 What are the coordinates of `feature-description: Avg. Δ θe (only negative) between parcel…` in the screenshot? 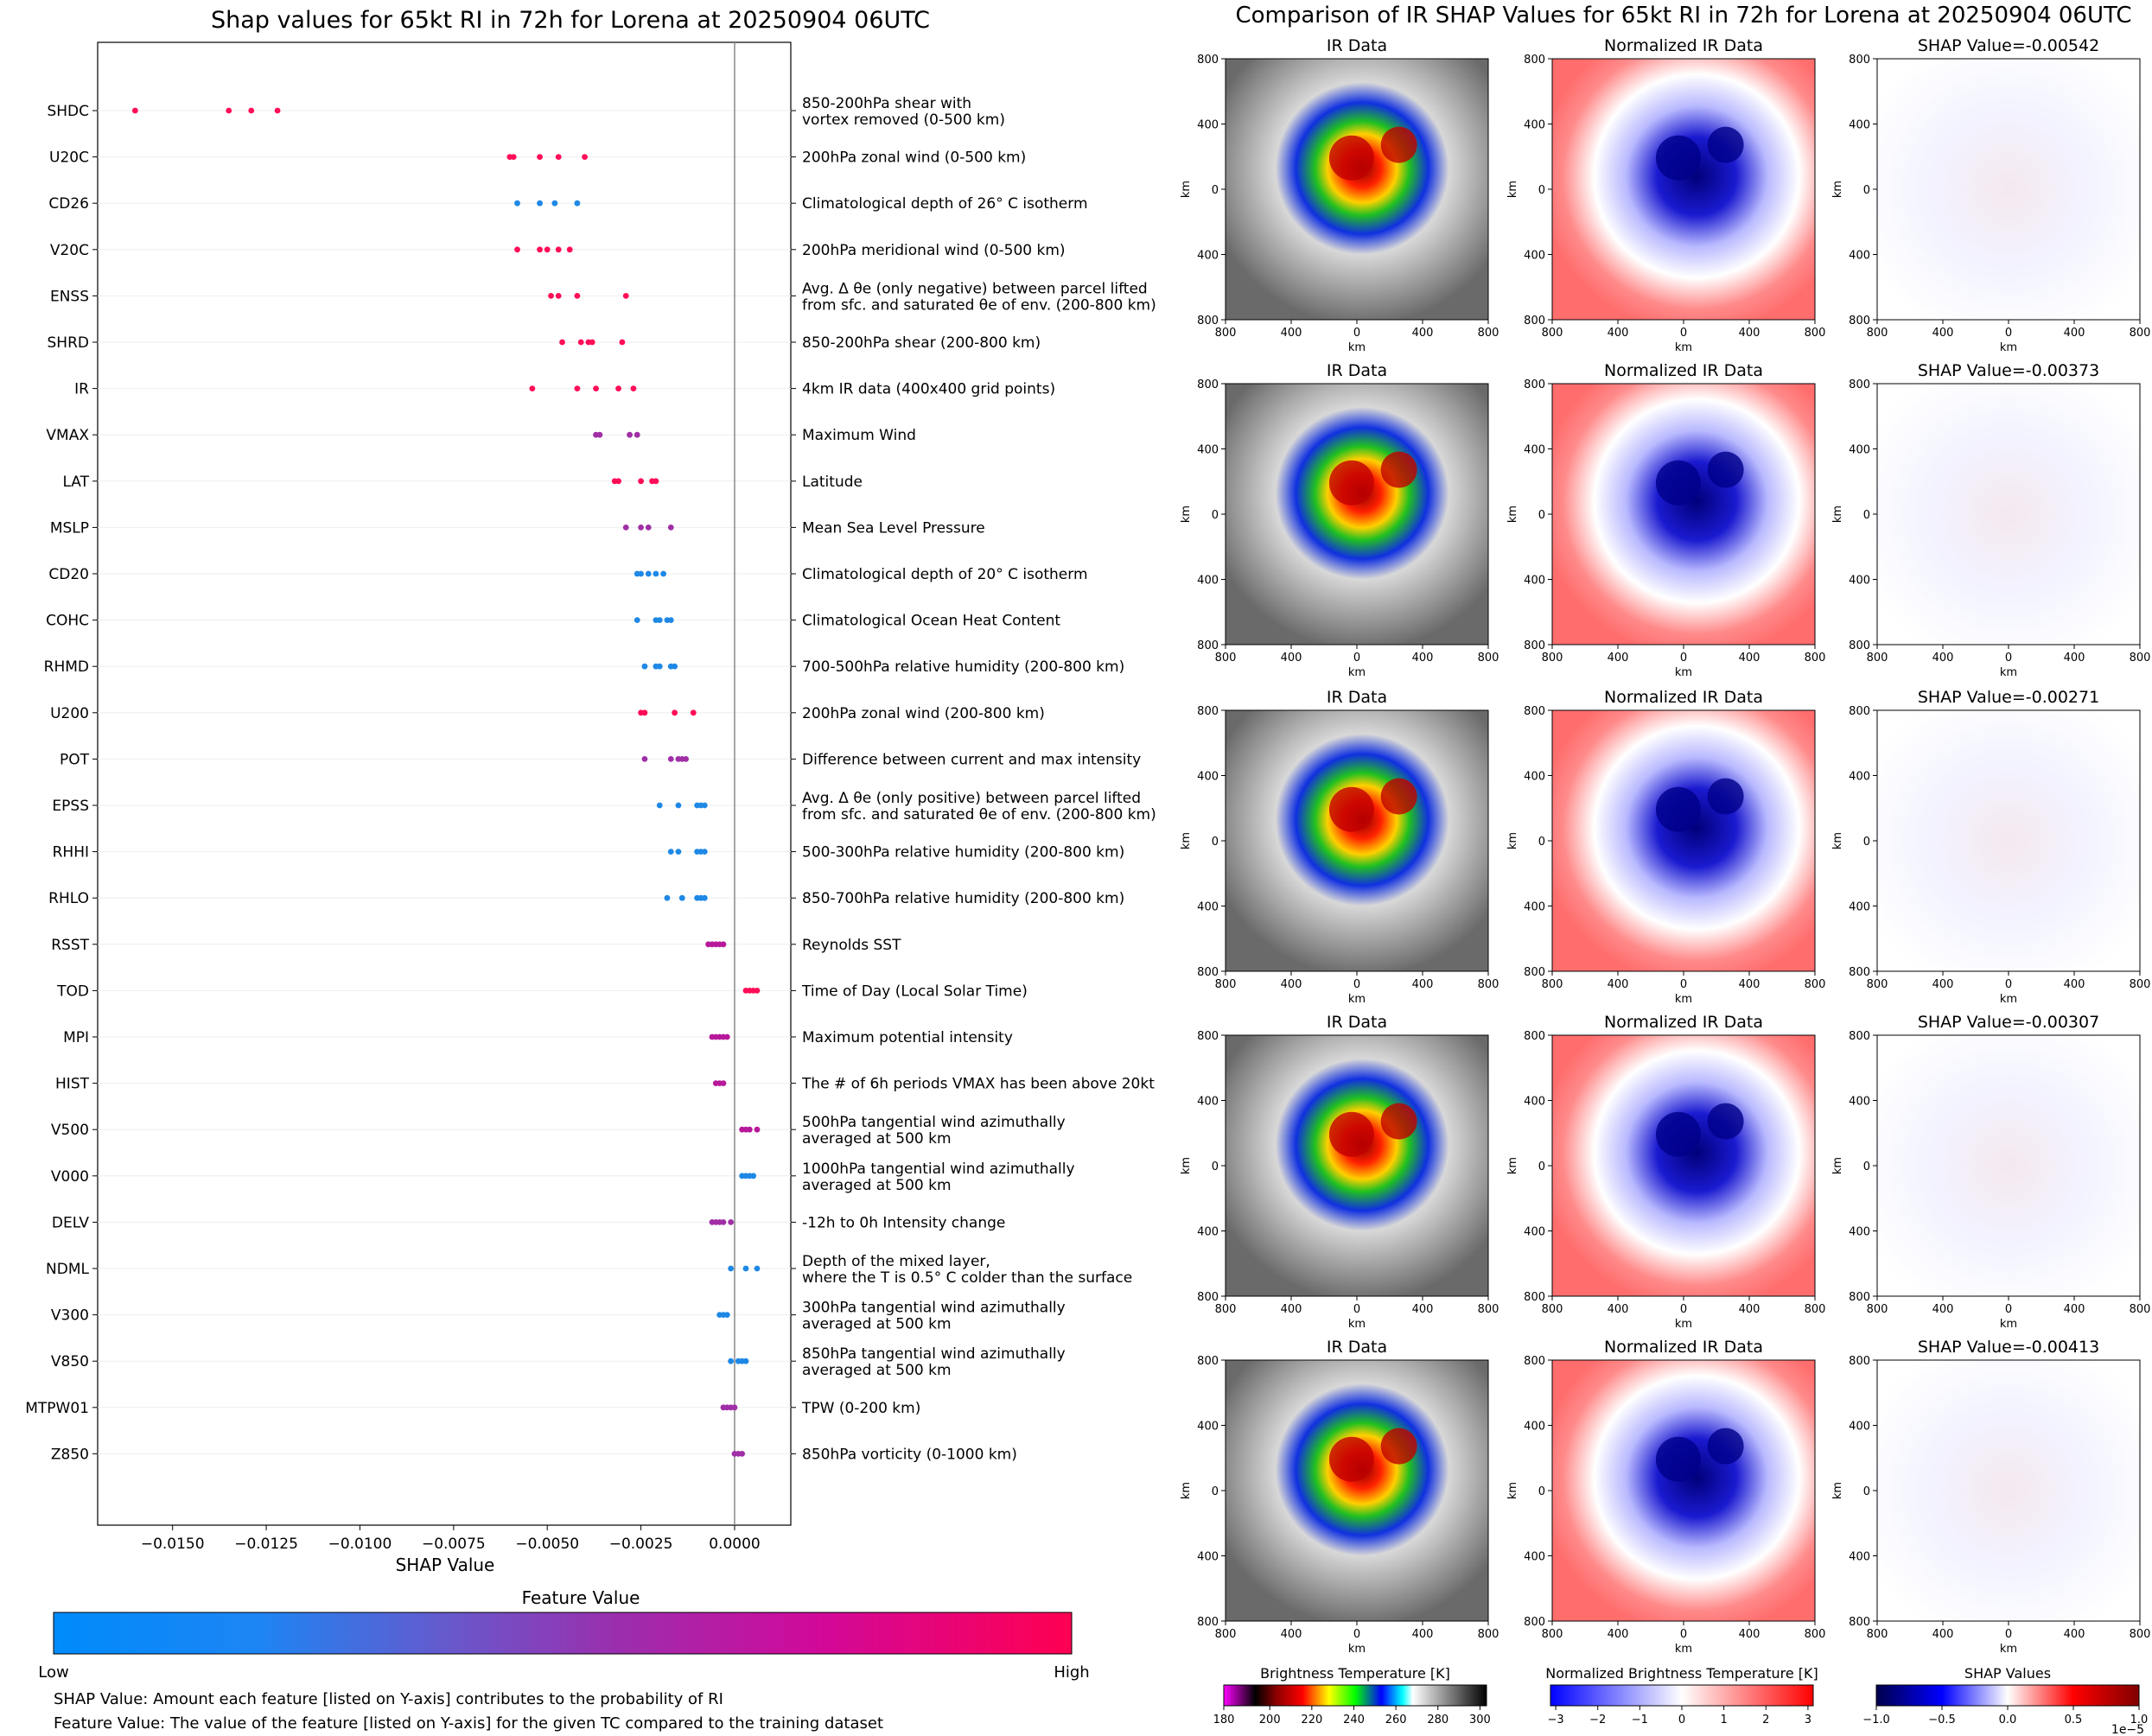 It's located at (979, 297).